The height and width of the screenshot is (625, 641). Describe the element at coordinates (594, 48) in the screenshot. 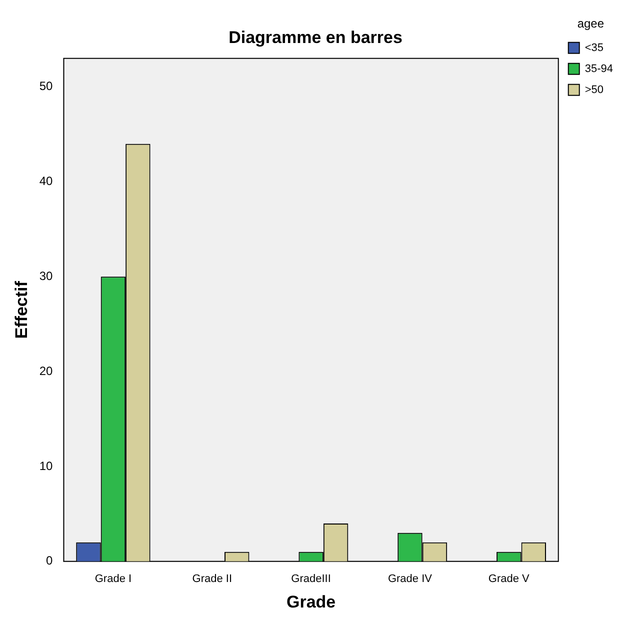

I see `legend-label: <35` at that location.